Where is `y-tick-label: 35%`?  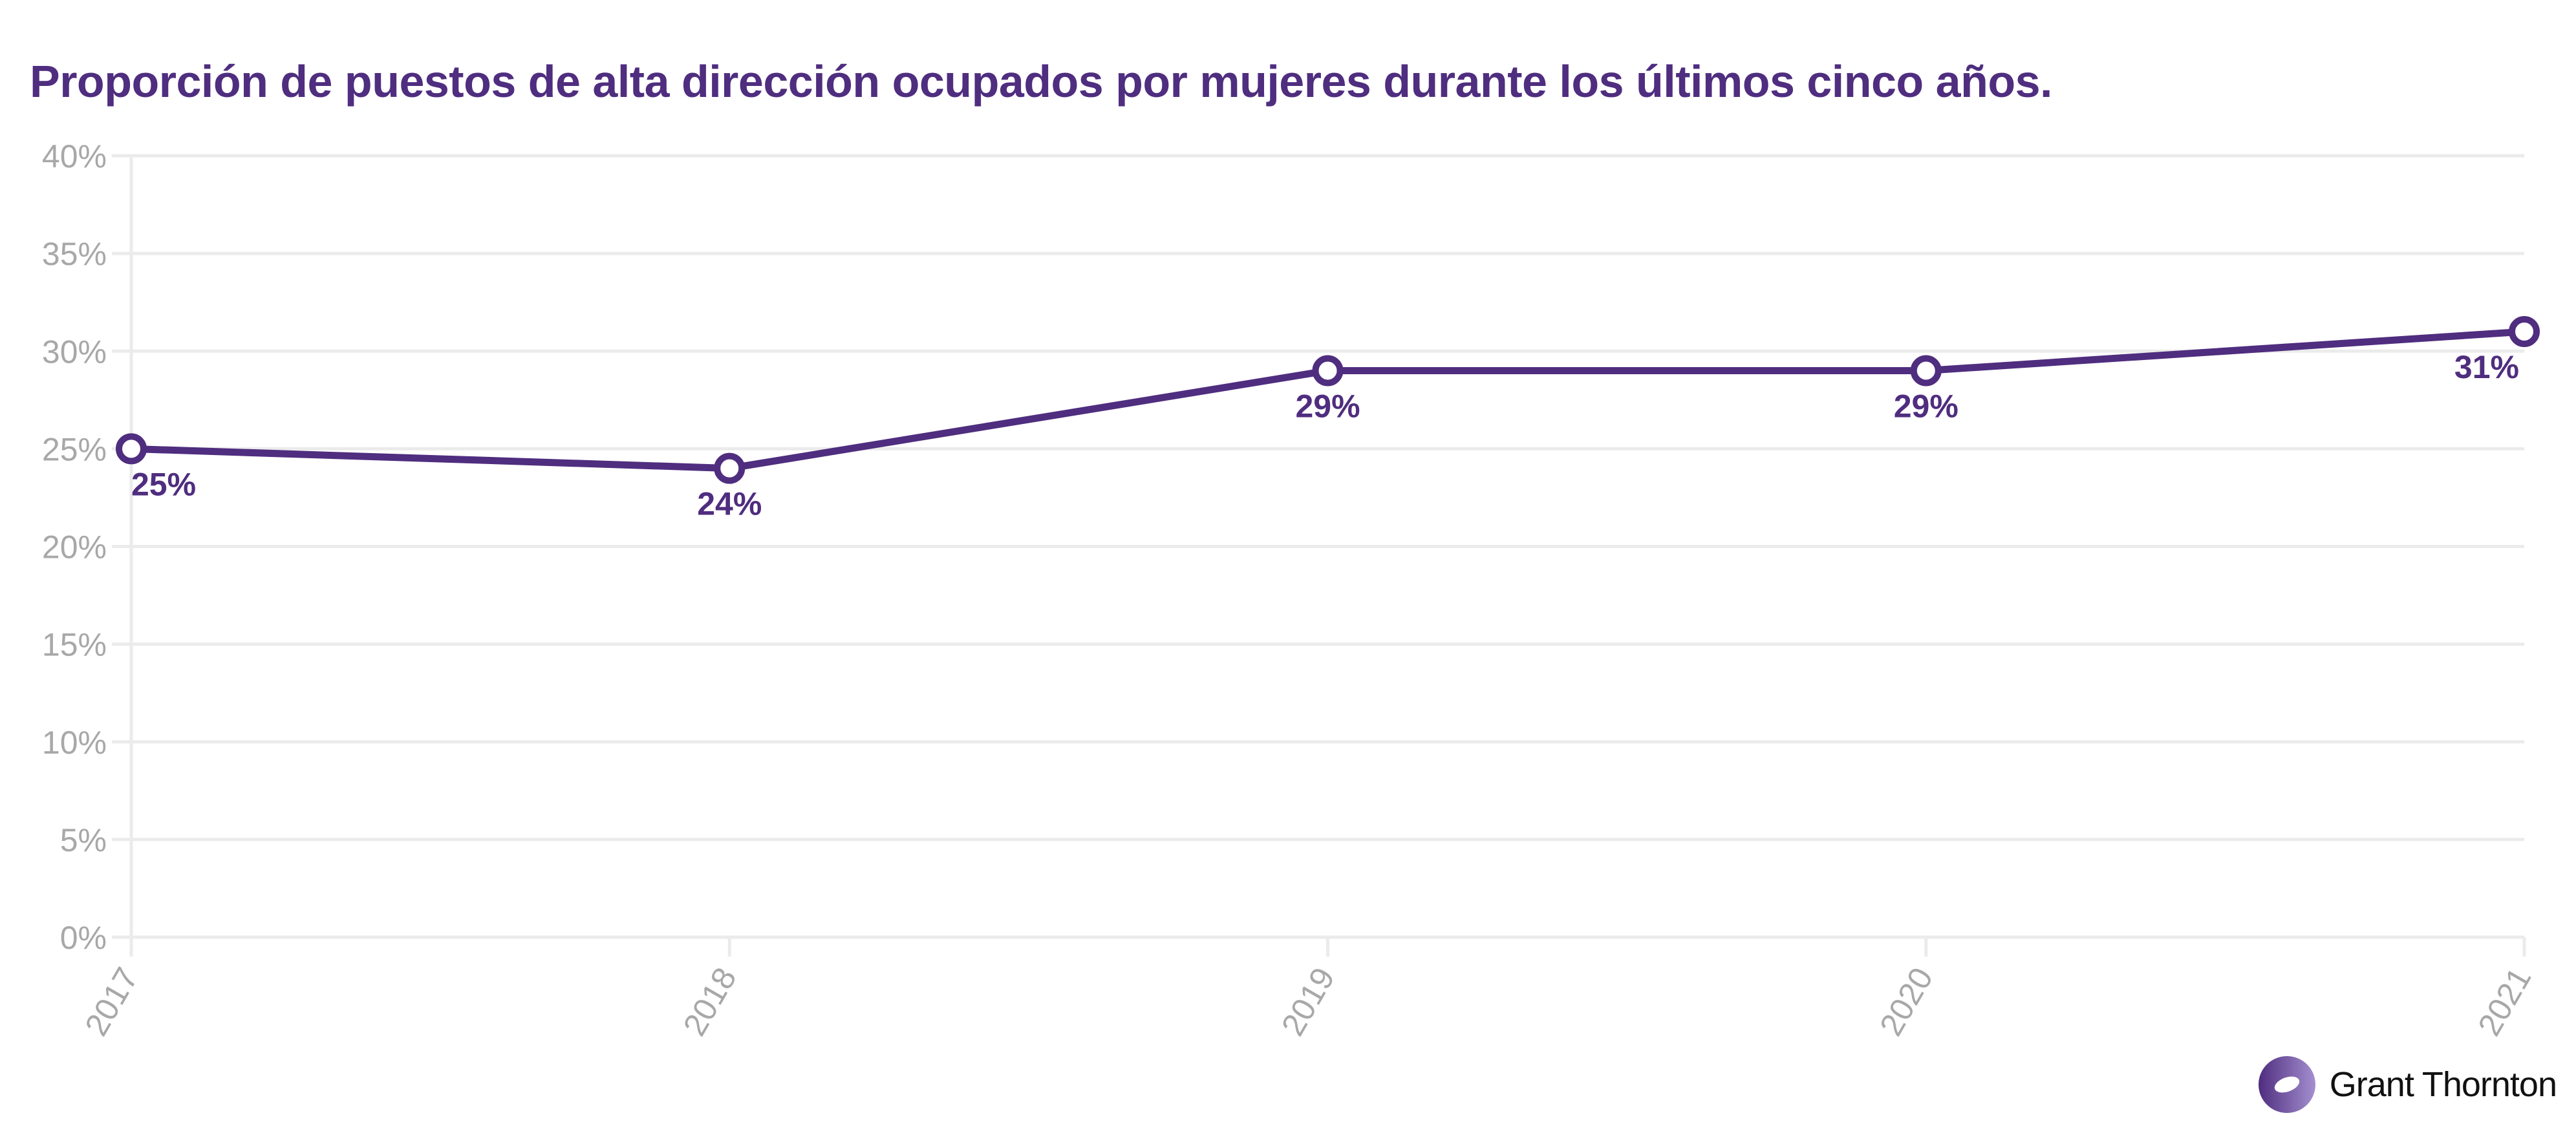
y-tick-label: 35% is located at coordinates (74, 254).